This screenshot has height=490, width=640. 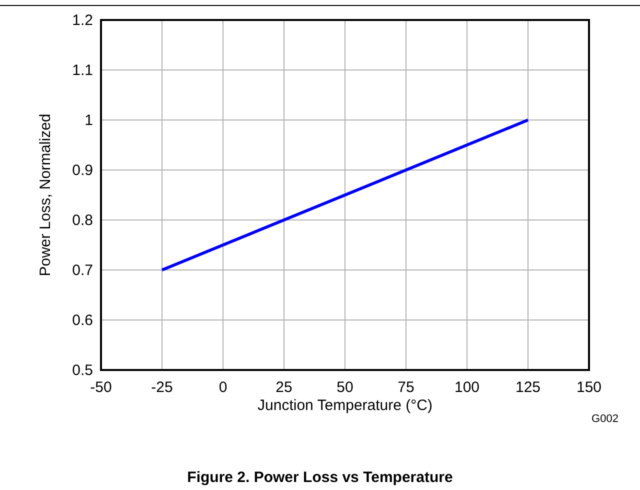 What do you see at coordinates (223, 387) in the screenshot?
I see `x-tick-label: 0` at bounding box center [223, 387].